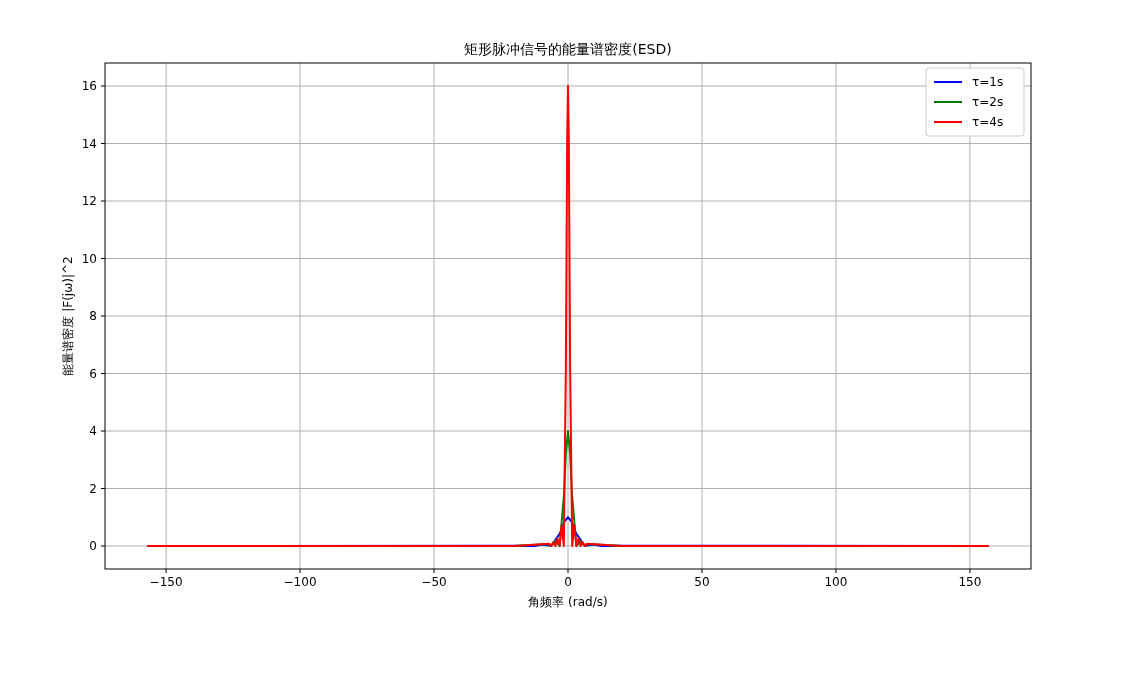 This screenshot has height=673, width=1134. What do you see at coordinates (300, 582) in the screenshot?
I see `x-tick-label: −100` at bounding box center [300, 582].